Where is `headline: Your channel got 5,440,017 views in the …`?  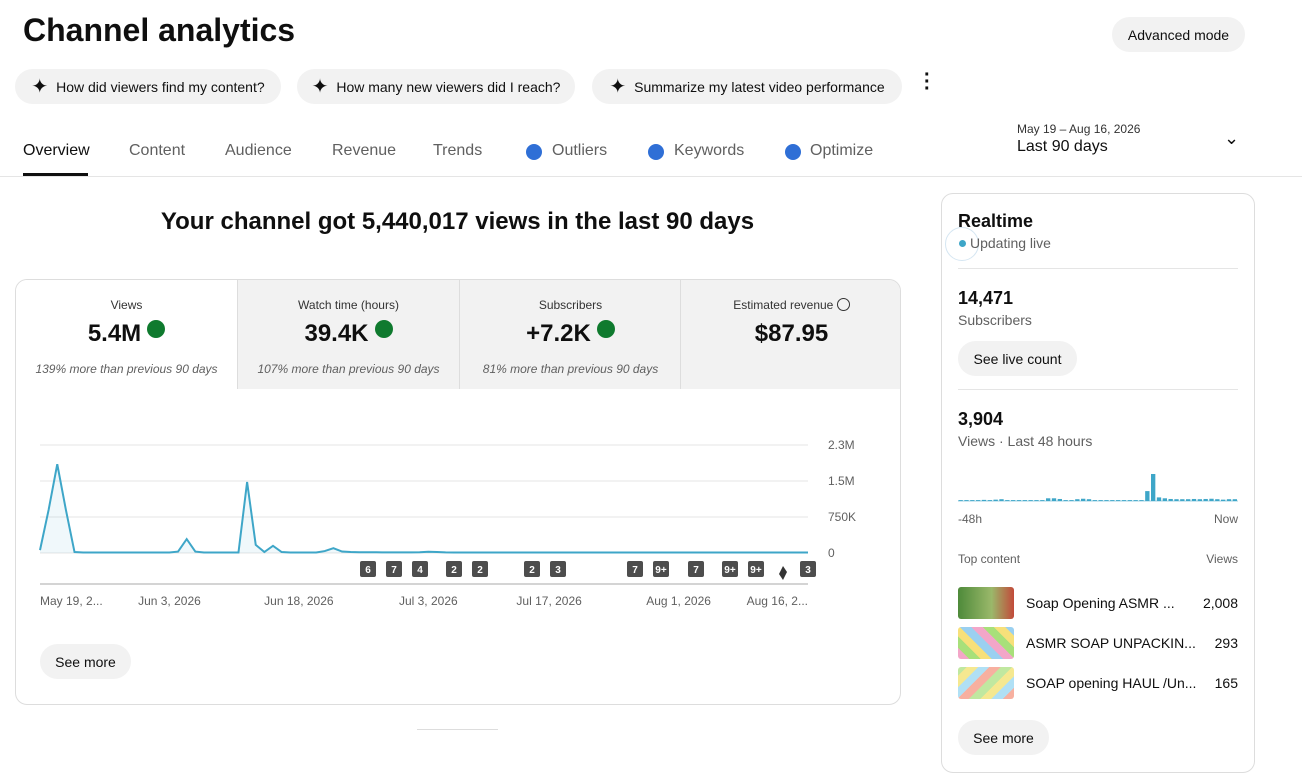
headline: Your channel got 5,440,017 views in the … is located at coordinates (457, 221).